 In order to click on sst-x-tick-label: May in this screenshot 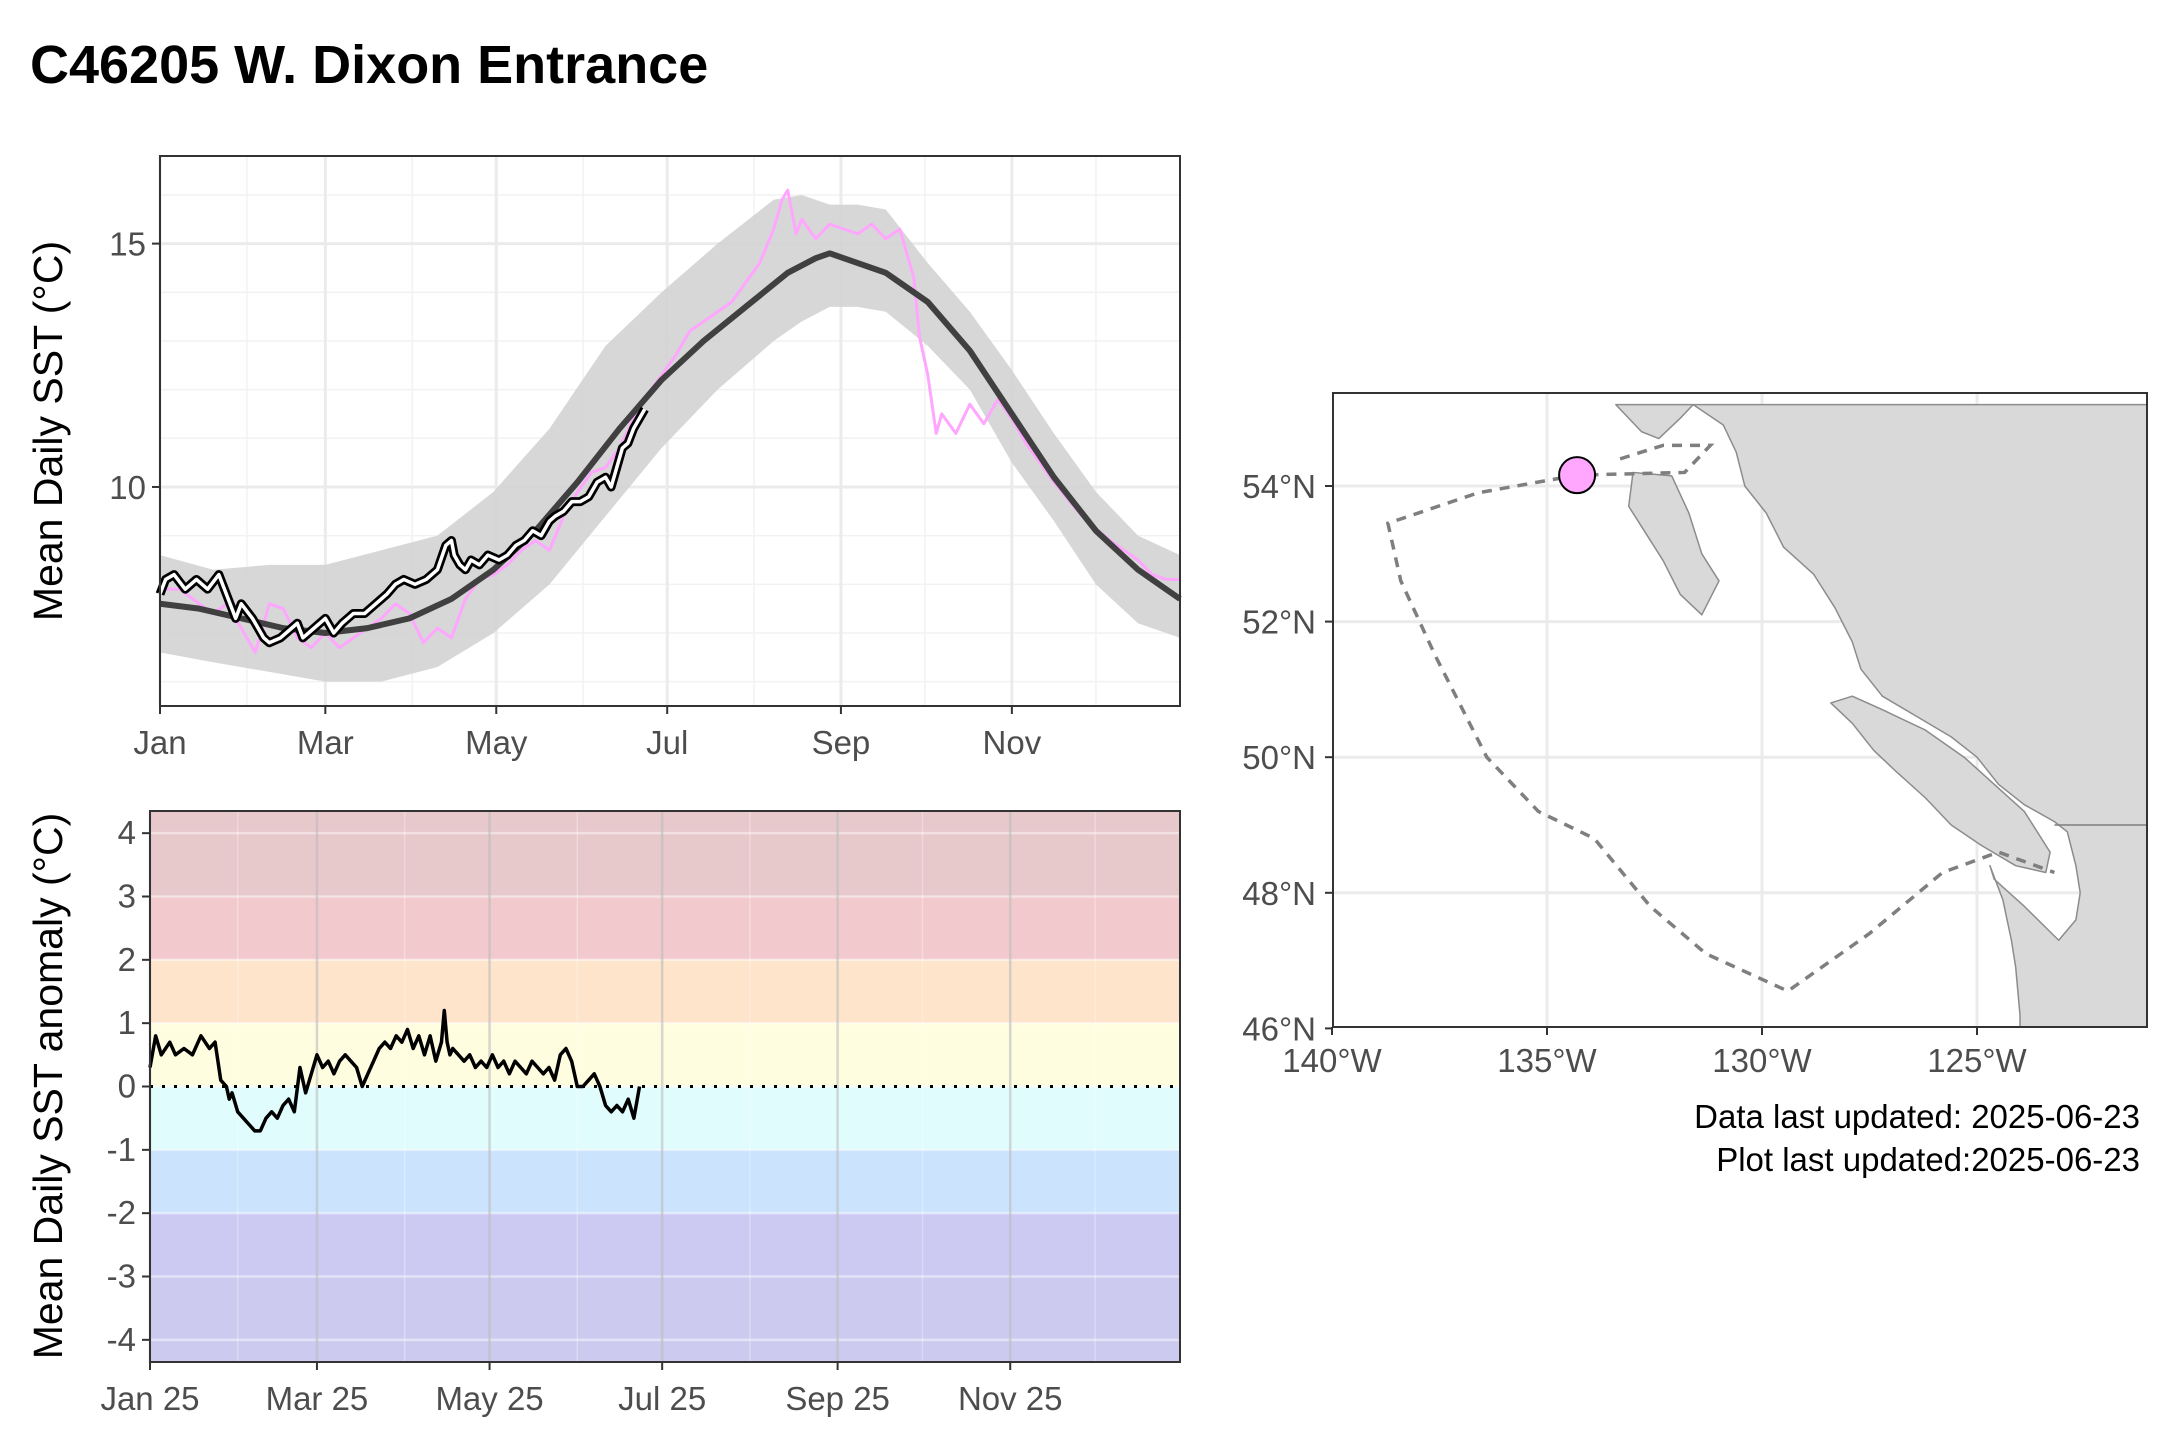, I will do `click(496, 742)`.